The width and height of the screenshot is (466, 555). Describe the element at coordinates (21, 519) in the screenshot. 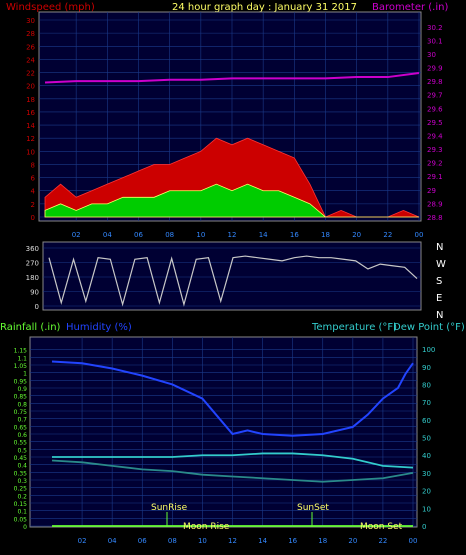

I see `rain-left-tick: 0.05` at that location.